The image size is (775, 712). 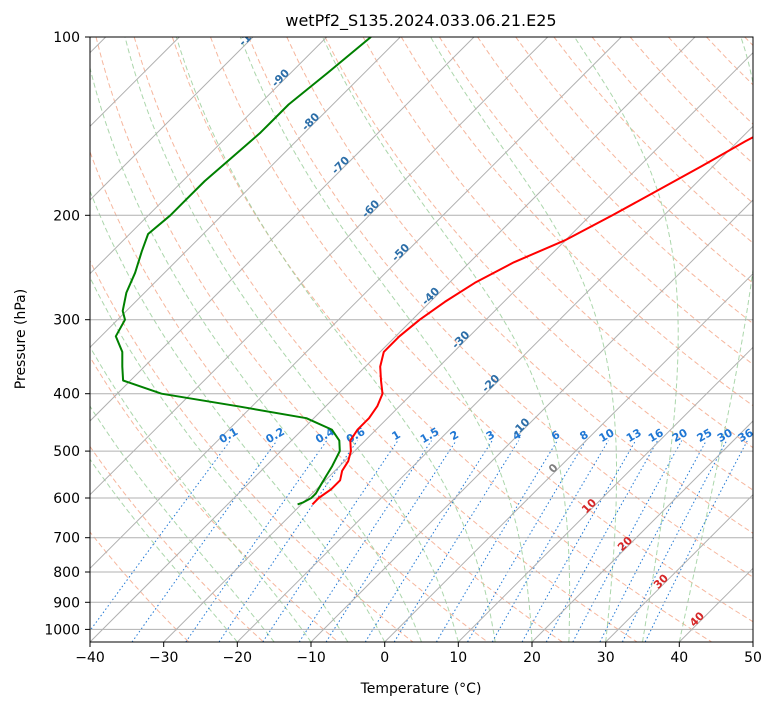 I want to click on y-tick-label: 900, so click(x=66, y=603).